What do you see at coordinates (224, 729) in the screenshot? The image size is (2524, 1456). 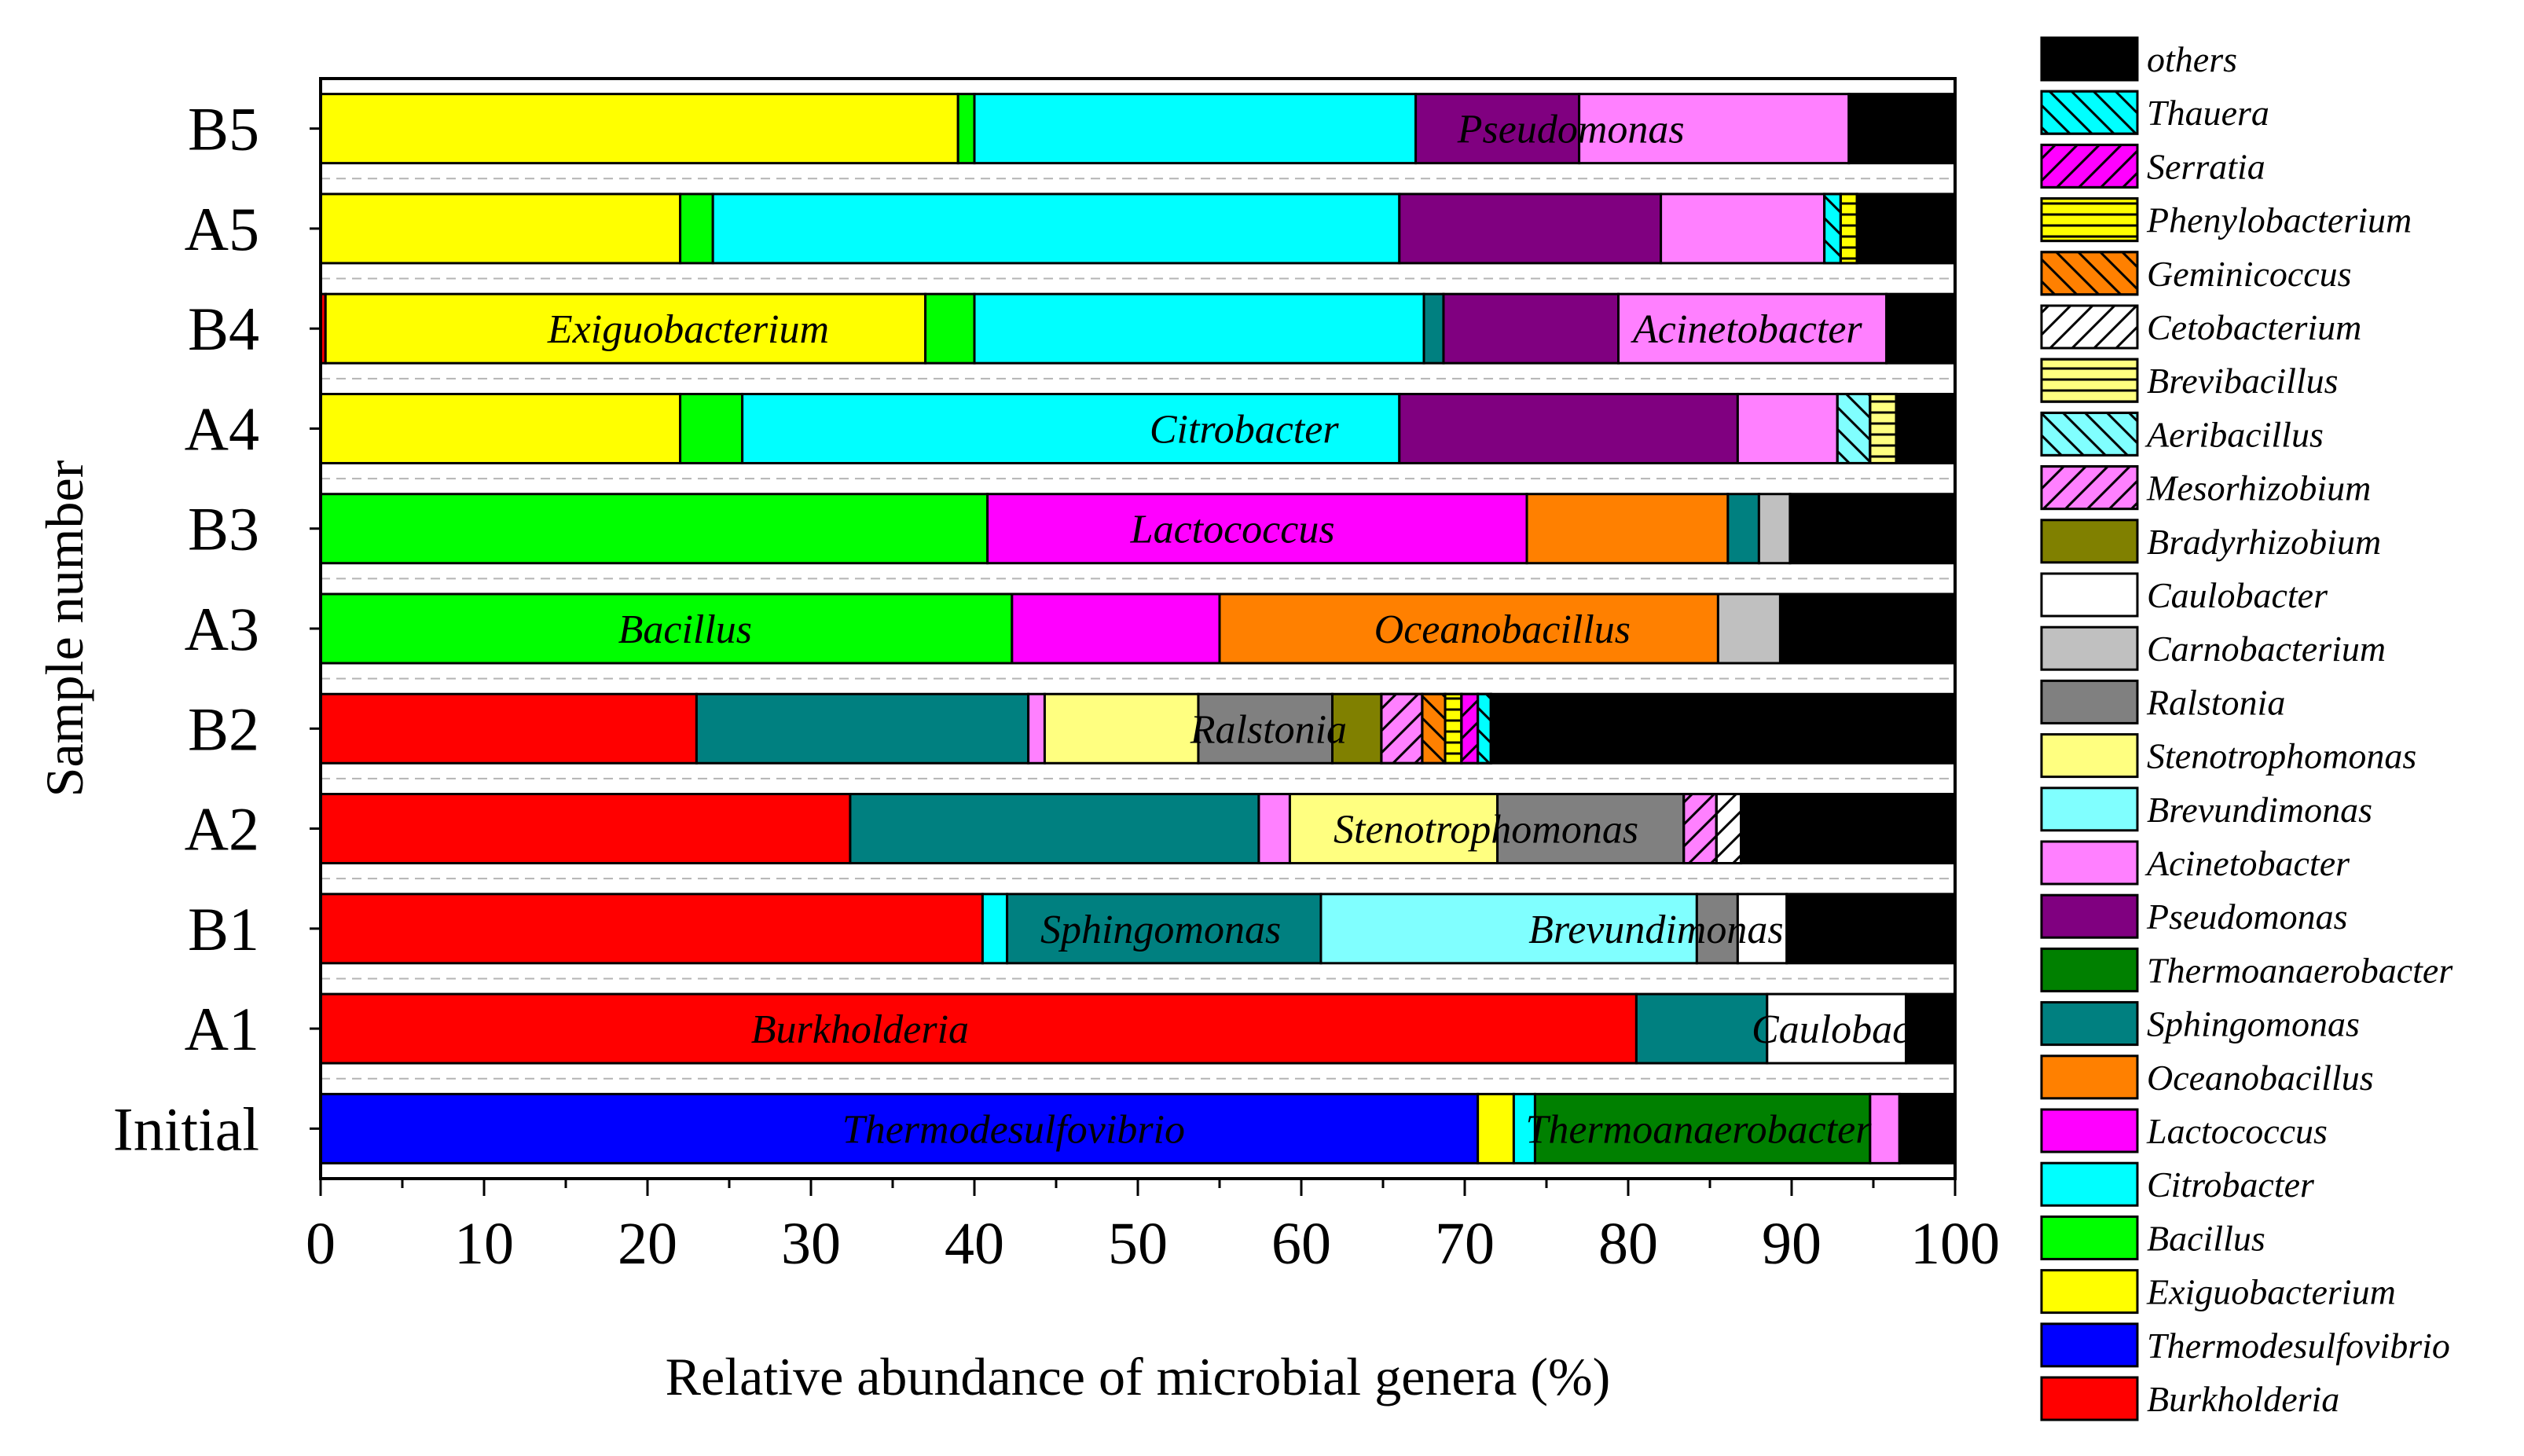 I see `y-tick-label-b2: B2` at bounding box center [224, 729].